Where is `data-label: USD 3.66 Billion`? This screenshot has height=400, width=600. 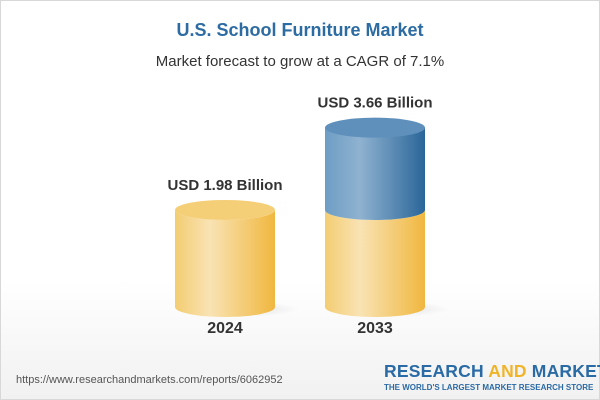
data-label: USD 3.66 Billion is located at coordinates (374, 103).